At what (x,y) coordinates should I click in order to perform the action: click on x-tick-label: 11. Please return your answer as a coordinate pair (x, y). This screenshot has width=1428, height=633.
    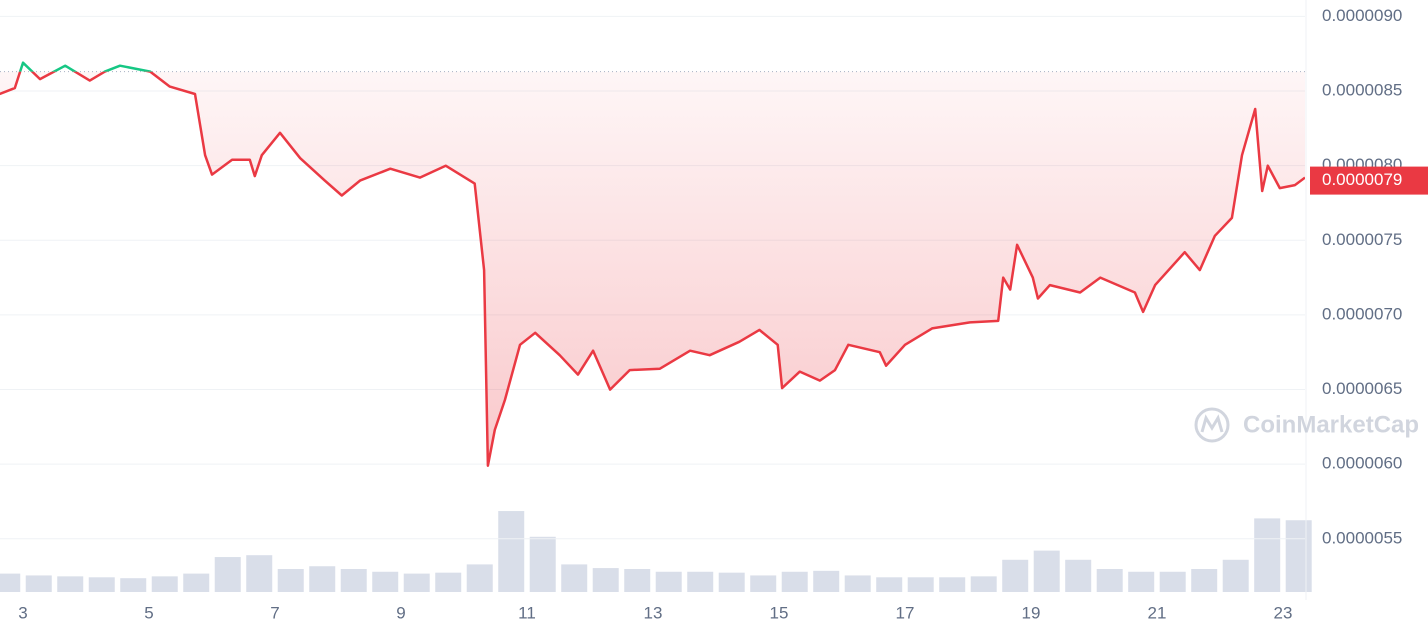
    Looking at the image, I should click on (527, 612).